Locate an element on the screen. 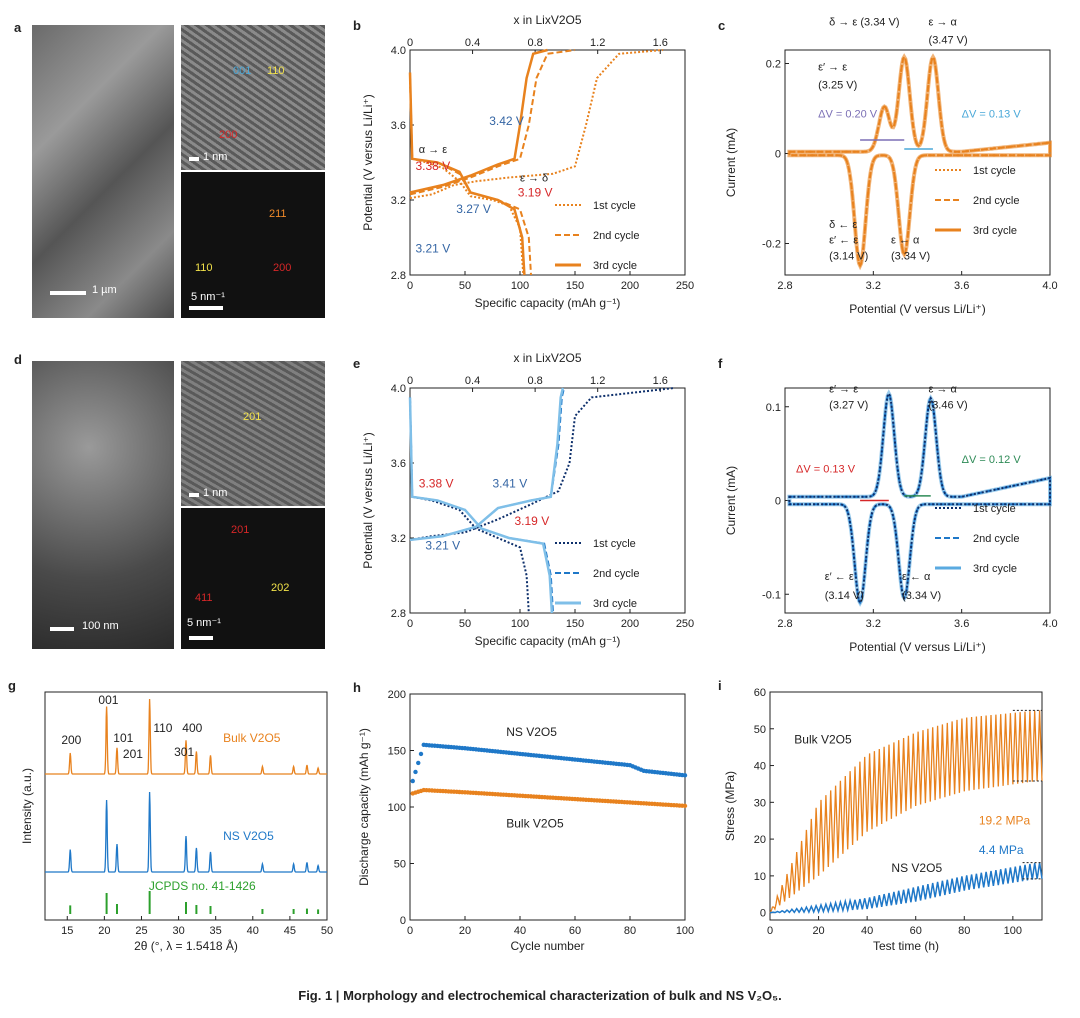 The image size is (1080, 1018). ns-hrtem-scale: 1 nm is located at coordinates (215, 493).